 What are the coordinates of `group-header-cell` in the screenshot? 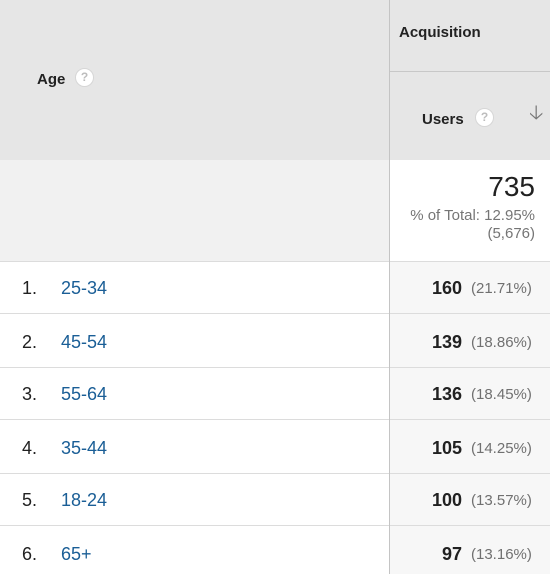 It's located at (470, 35).